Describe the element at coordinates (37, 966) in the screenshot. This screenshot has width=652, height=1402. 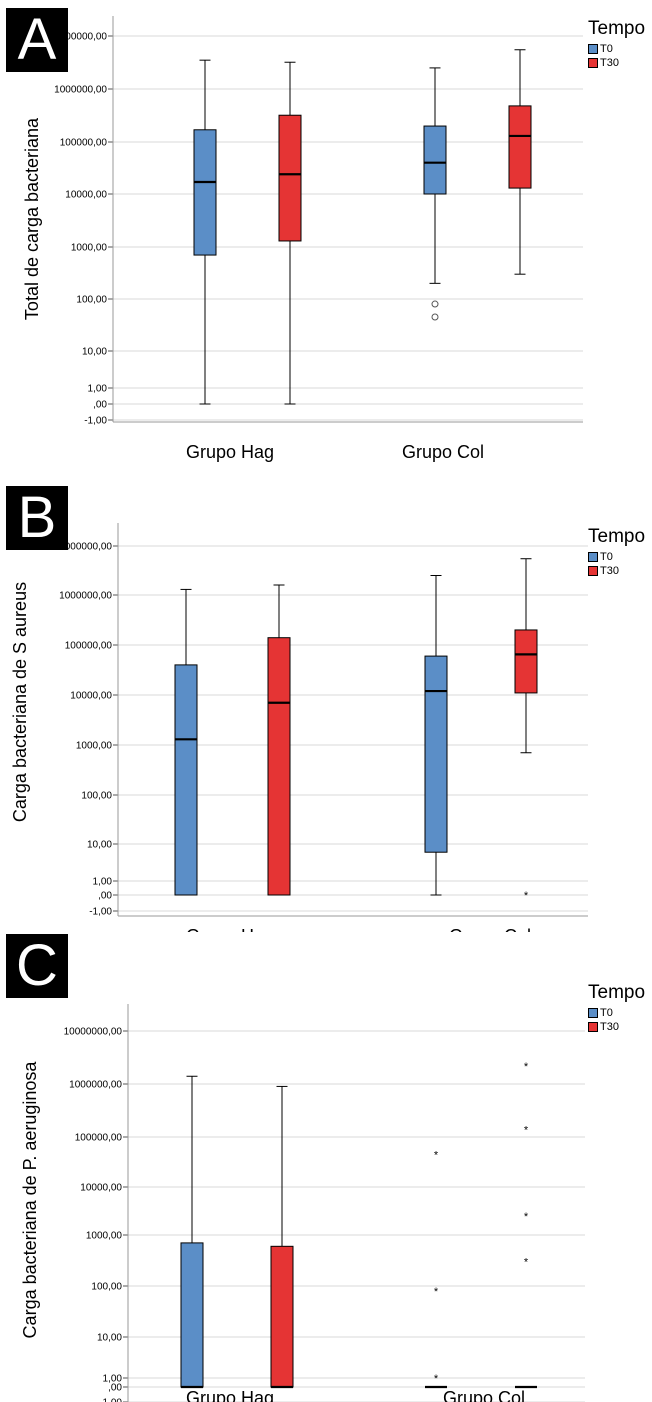
I see `panel-label-c: C` at that location.